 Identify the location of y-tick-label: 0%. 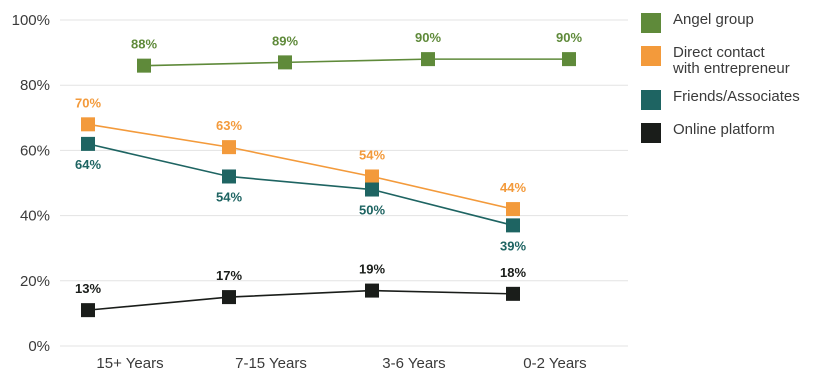
(39, 346).